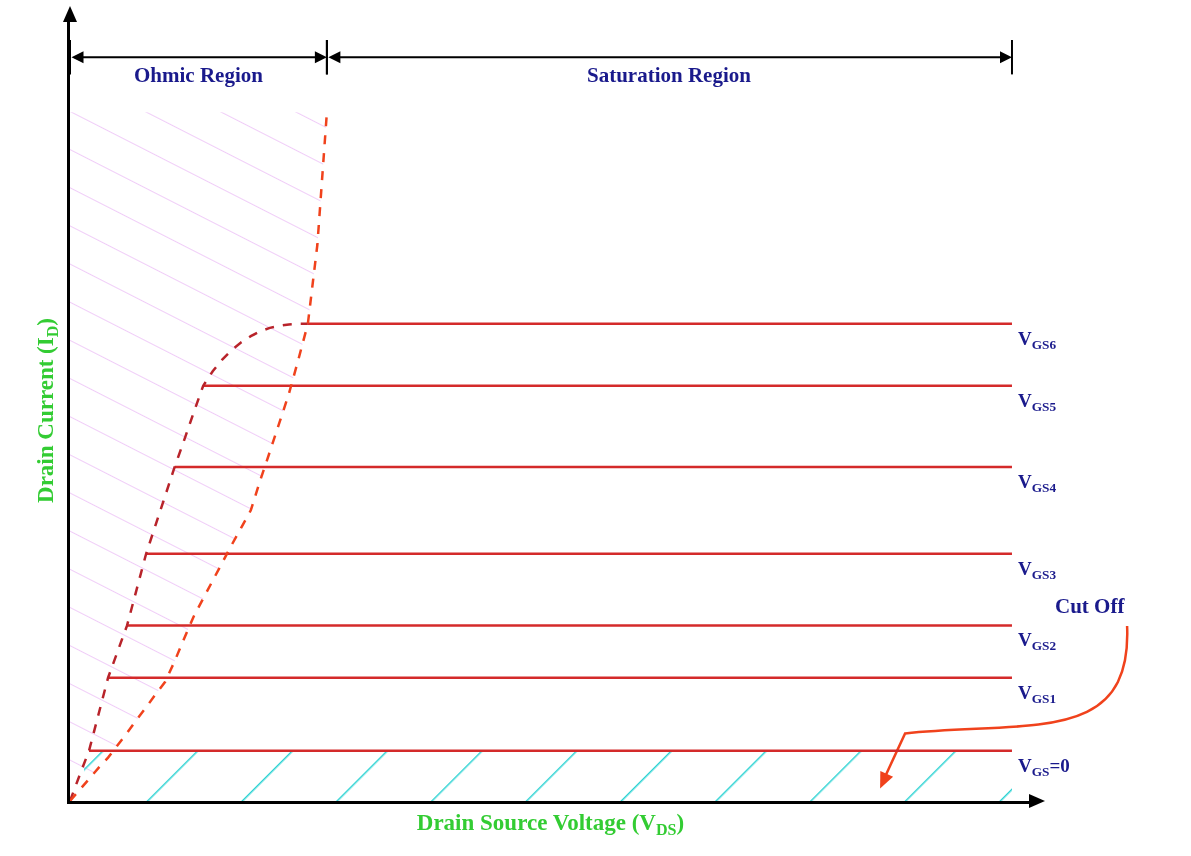  I want to click on text: Ohmic Region, so click(199, 75).